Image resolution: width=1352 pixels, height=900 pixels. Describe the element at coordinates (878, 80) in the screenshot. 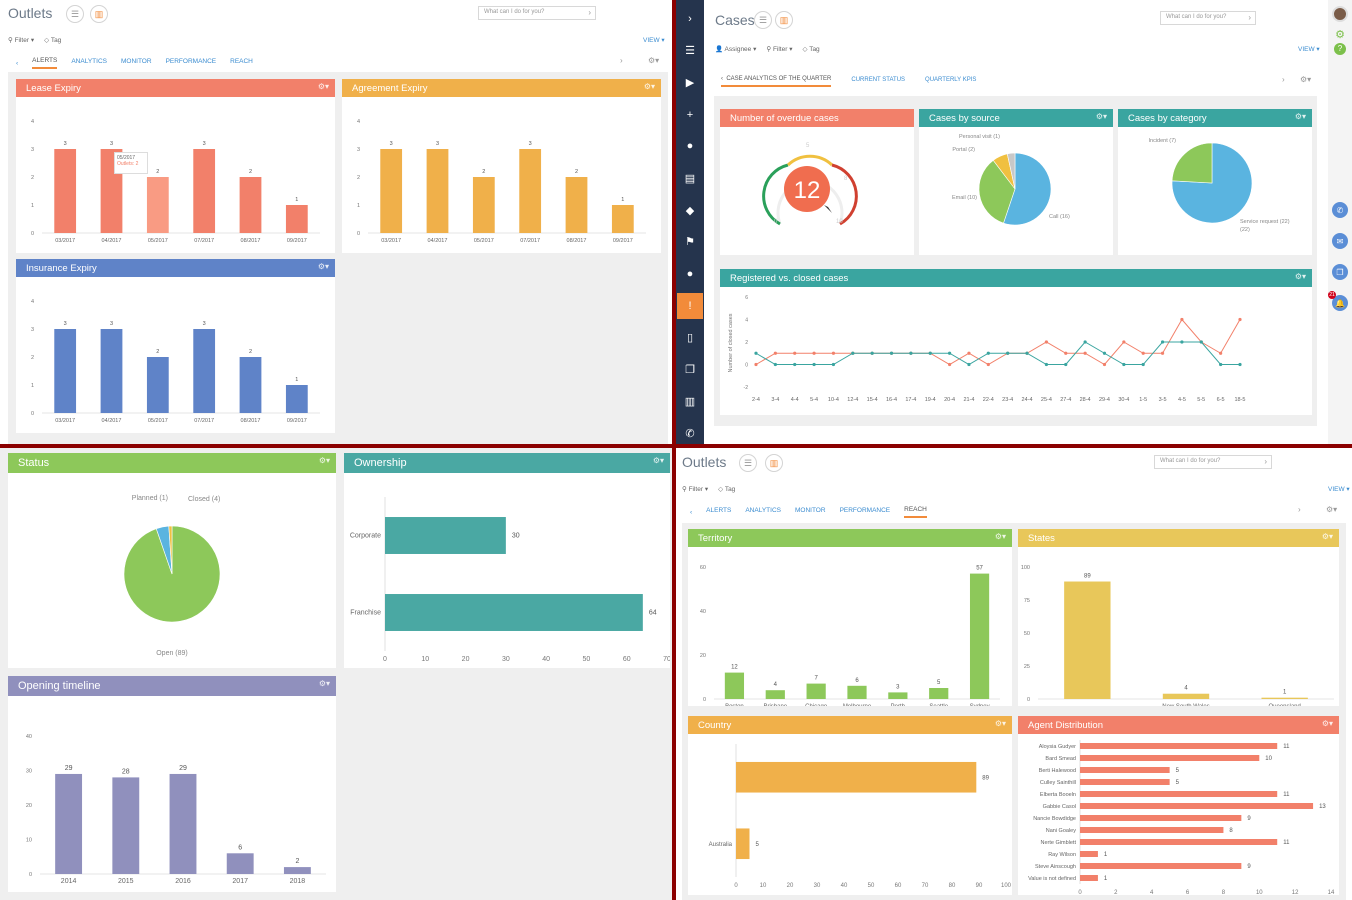

I see `tab-current-status: CURRENT STATUS` at that location.